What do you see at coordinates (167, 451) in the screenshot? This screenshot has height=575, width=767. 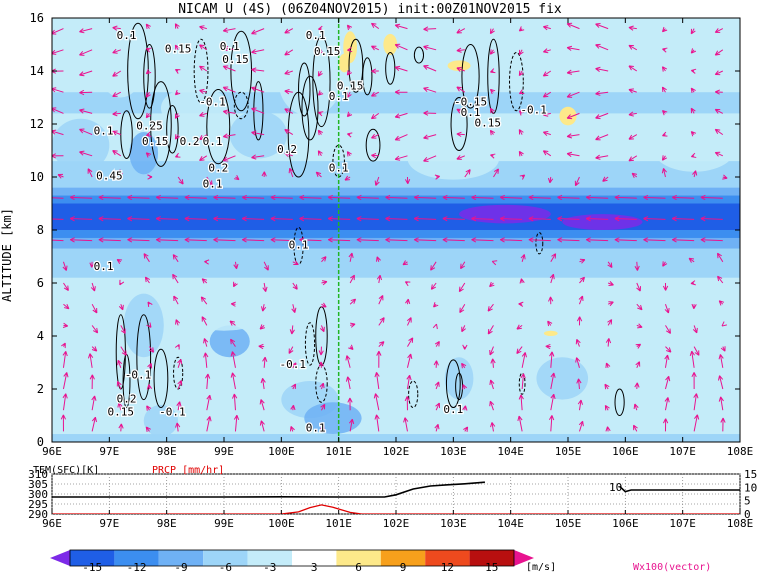 I see `x-tick-label: 98E` at bounding box center [167, 451].